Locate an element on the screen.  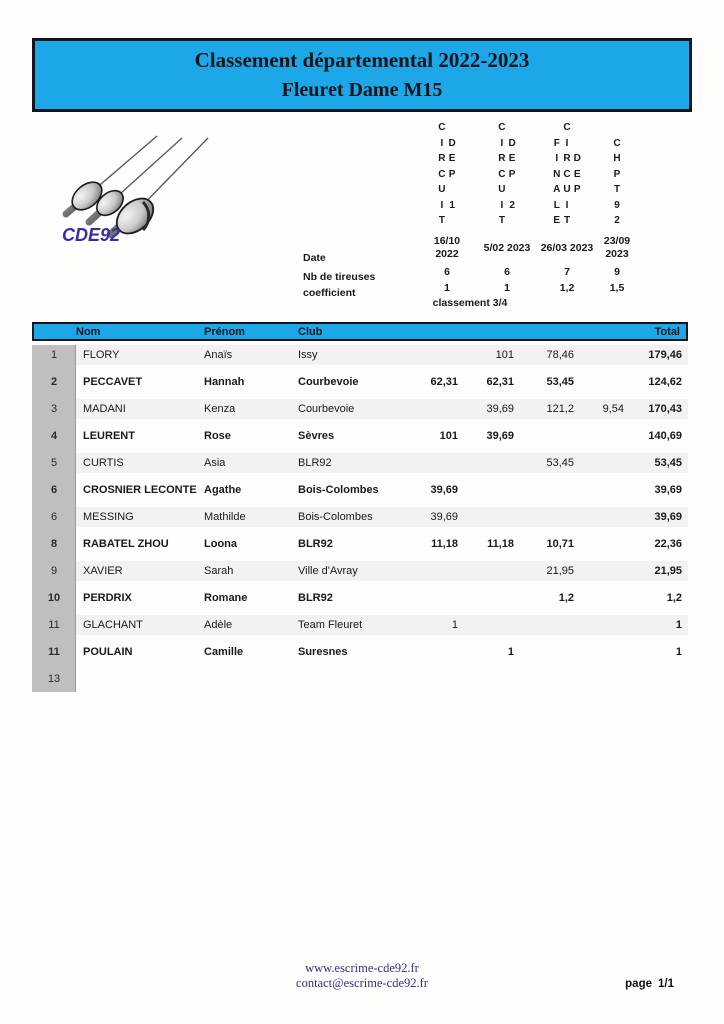
club-cell: Team Fleuret is located at coordinates (330, 625).